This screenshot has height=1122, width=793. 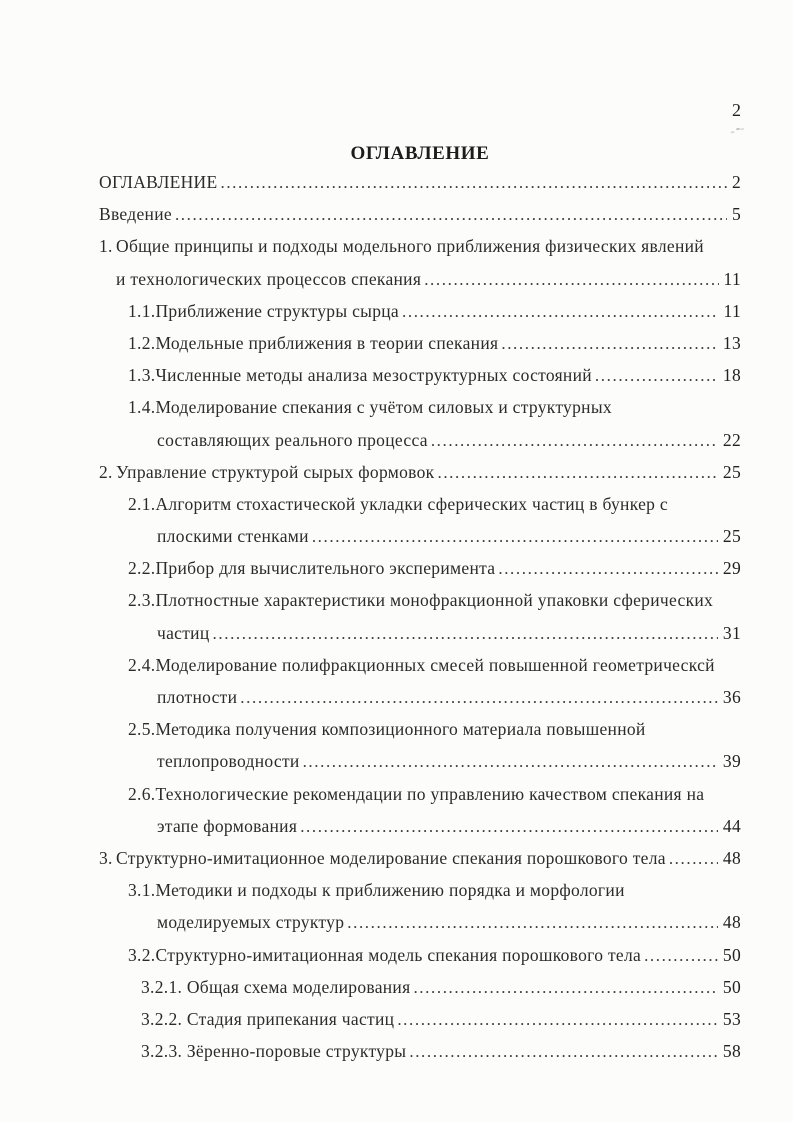 I want to click on toc-entry-page: 36, so click(x=731, y=697).